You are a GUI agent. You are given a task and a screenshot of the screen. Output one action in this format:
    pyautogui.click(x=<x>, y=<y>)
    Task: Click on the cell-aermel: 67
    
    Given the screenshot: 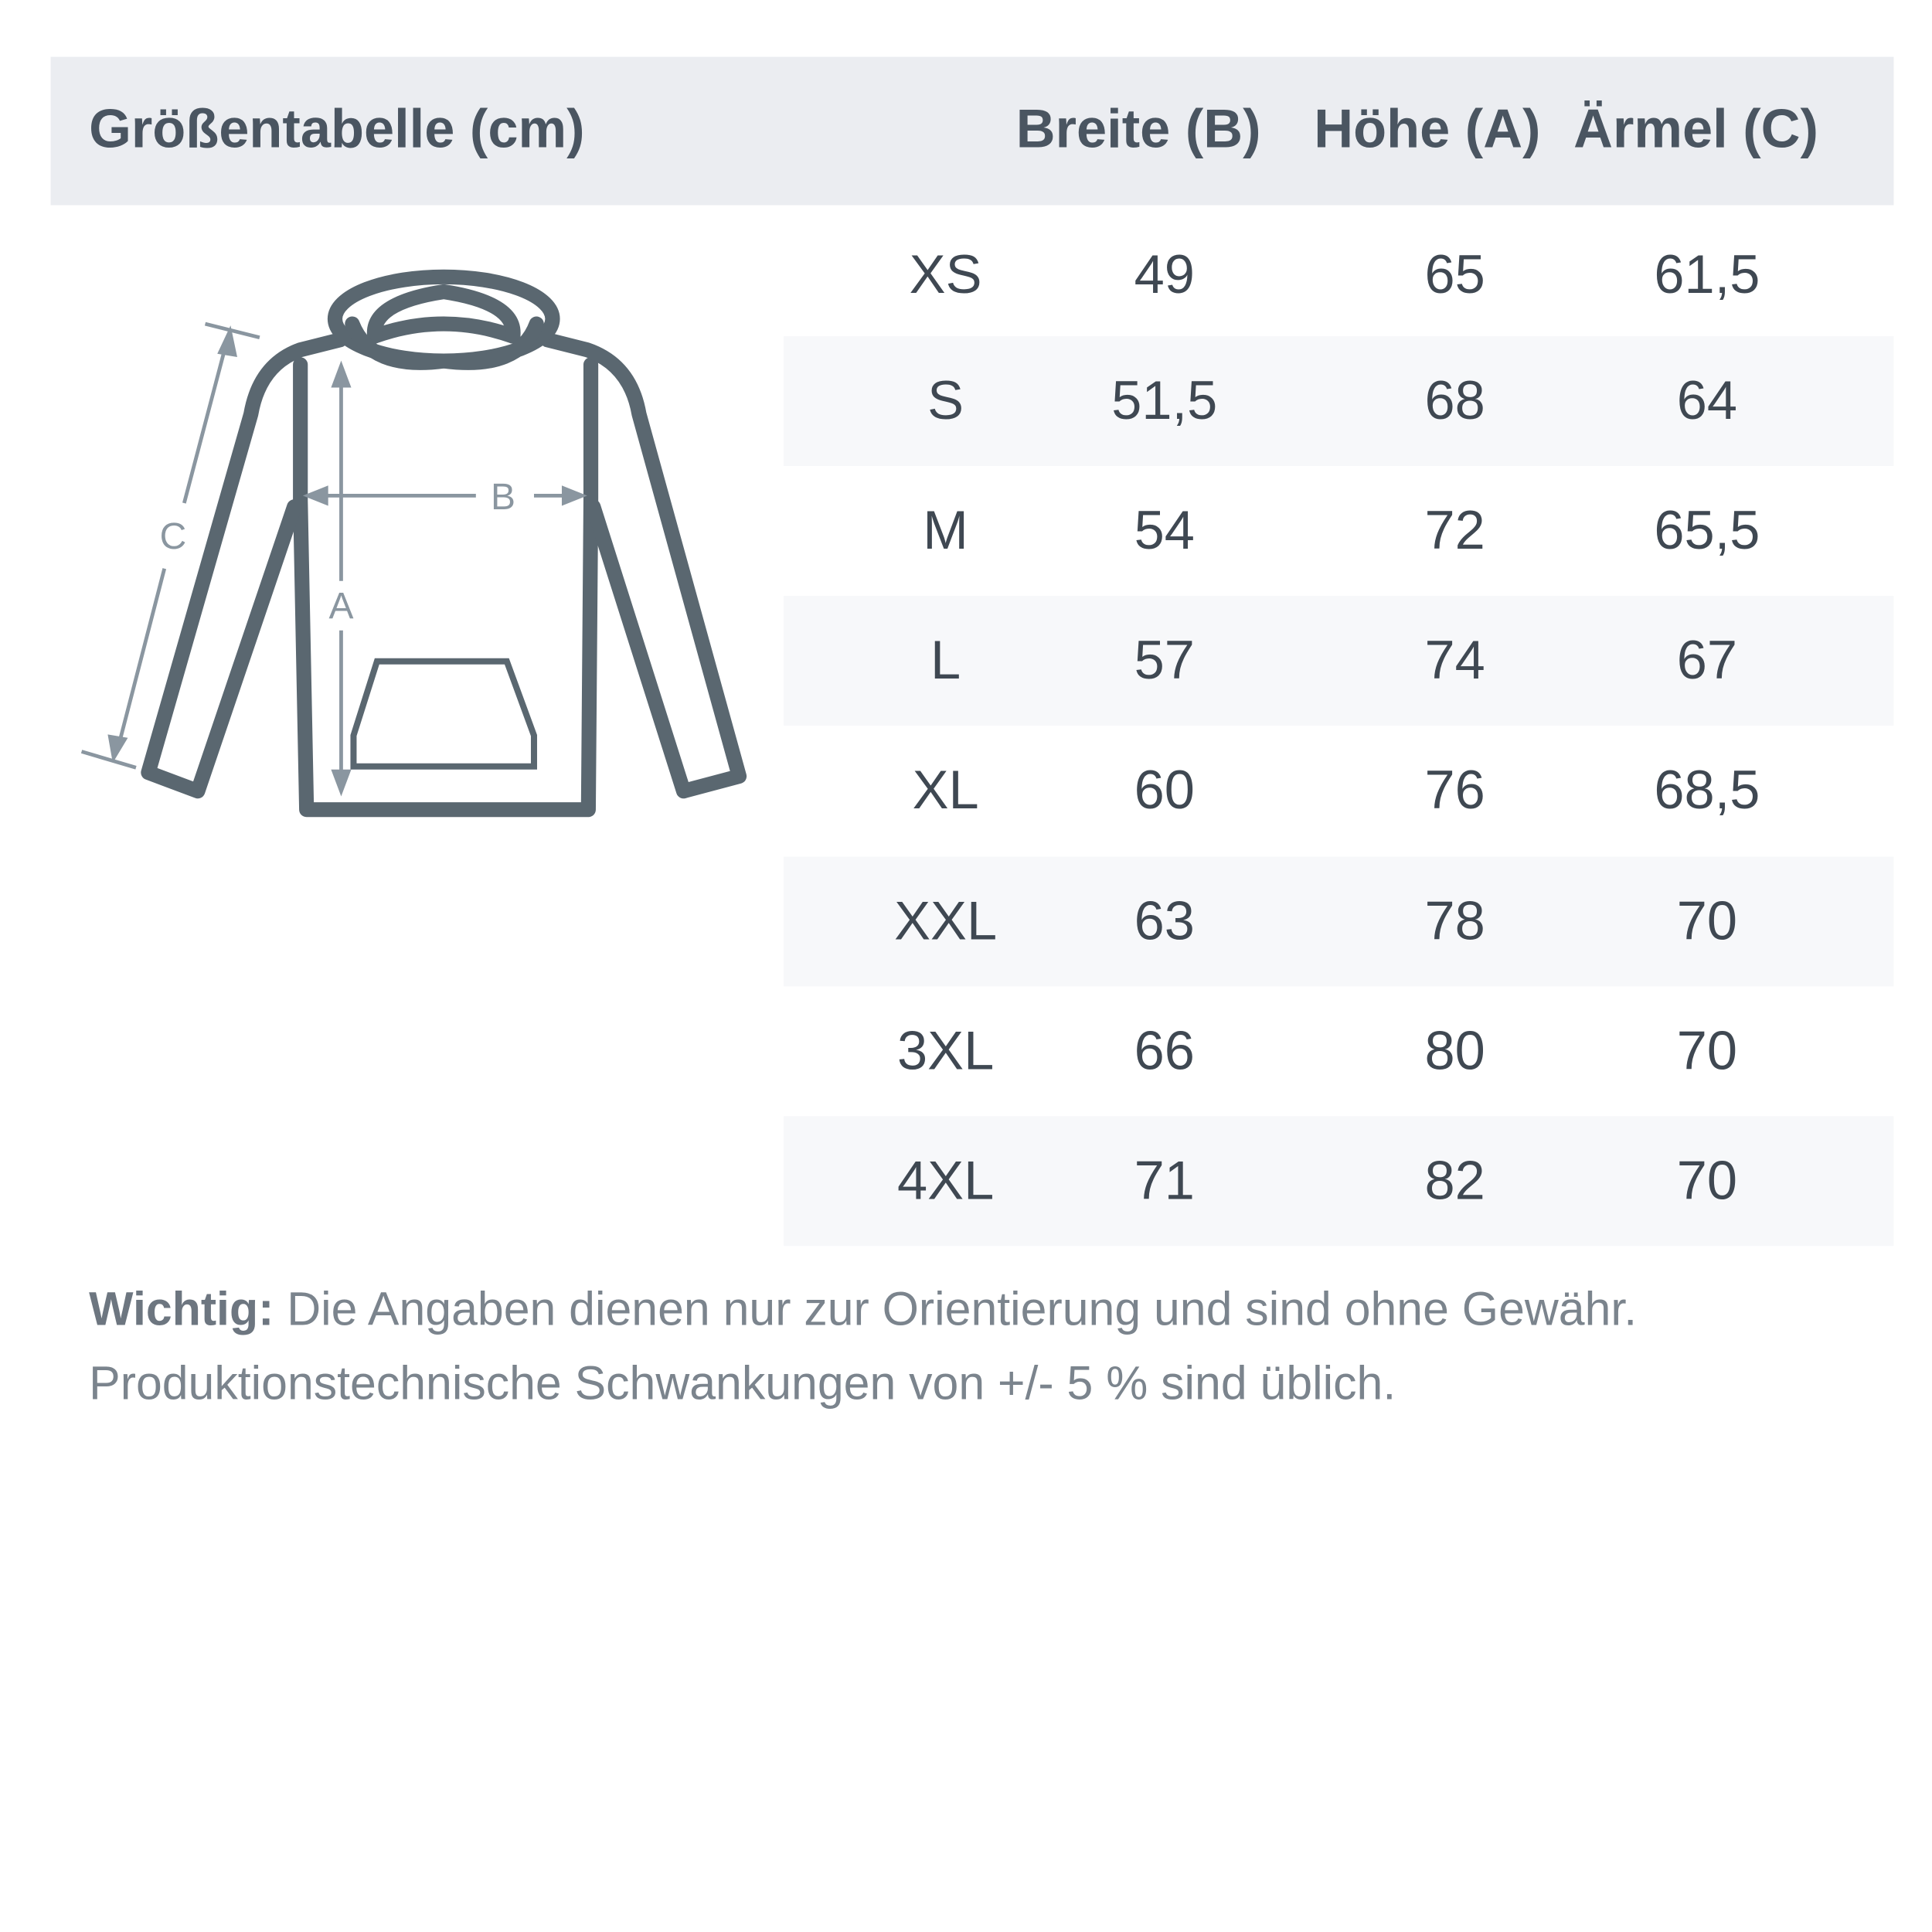 What is the action you would take?
    pyautogui.click(x=1707, y=661)
    